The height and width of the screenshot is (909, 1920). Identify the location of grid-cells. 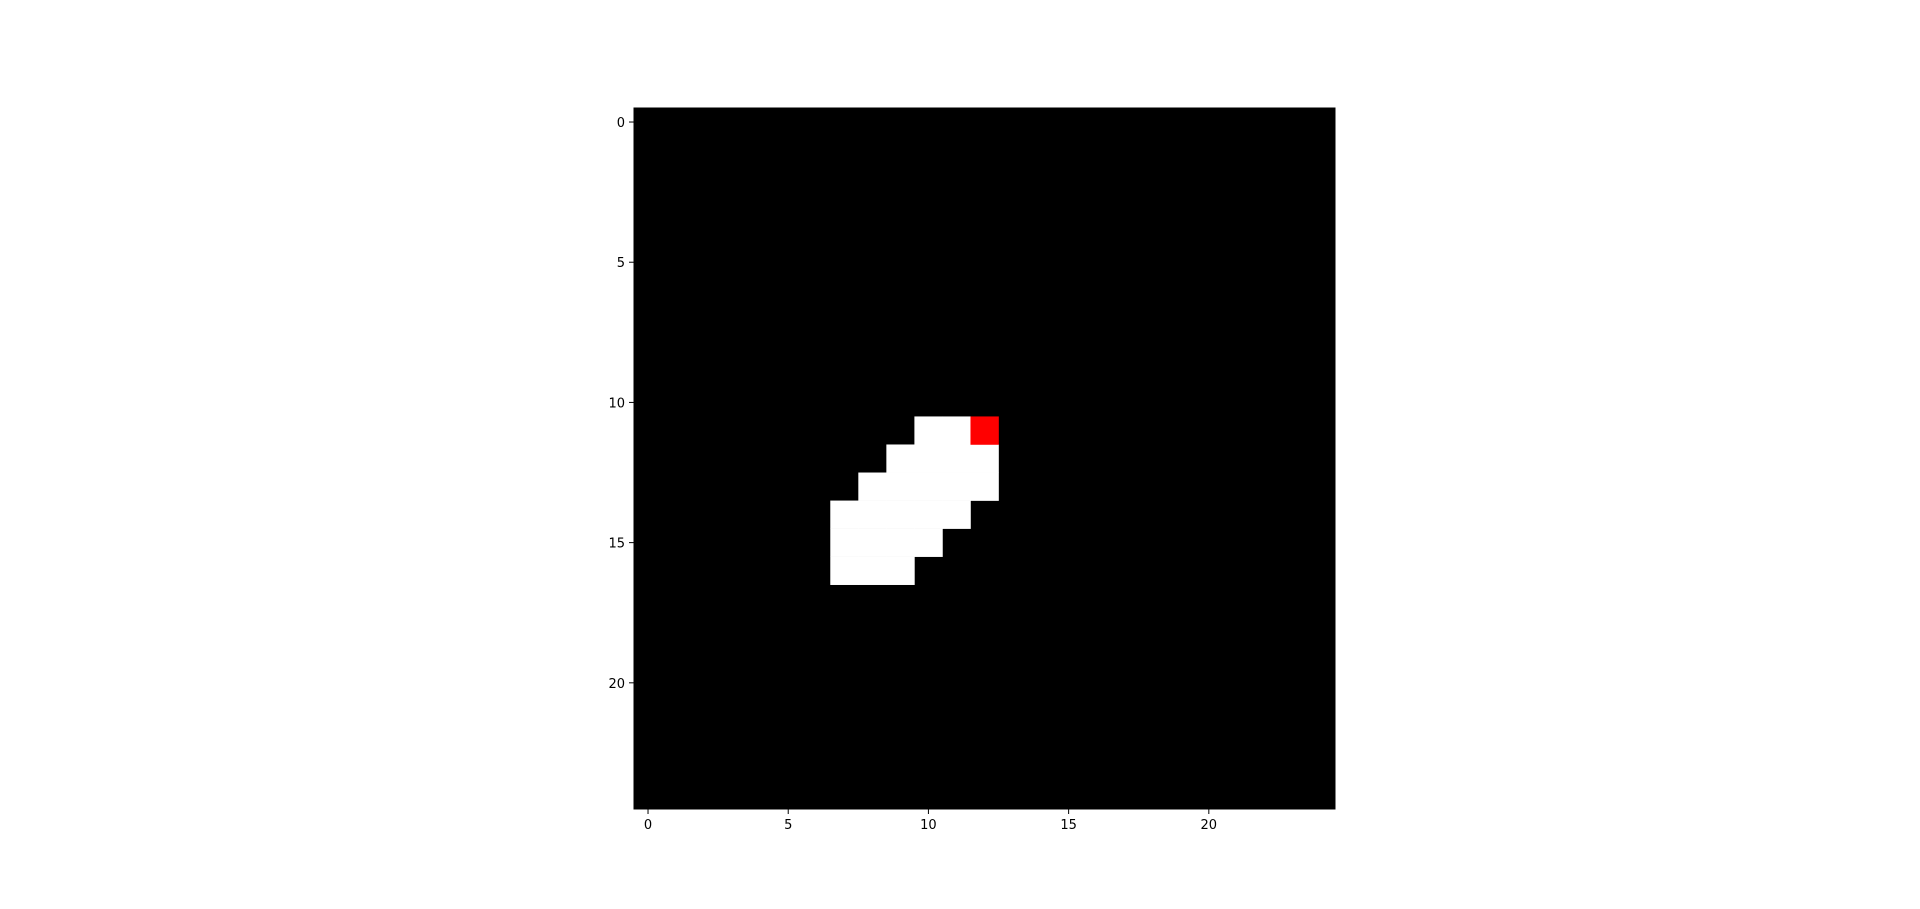
(914, 500).